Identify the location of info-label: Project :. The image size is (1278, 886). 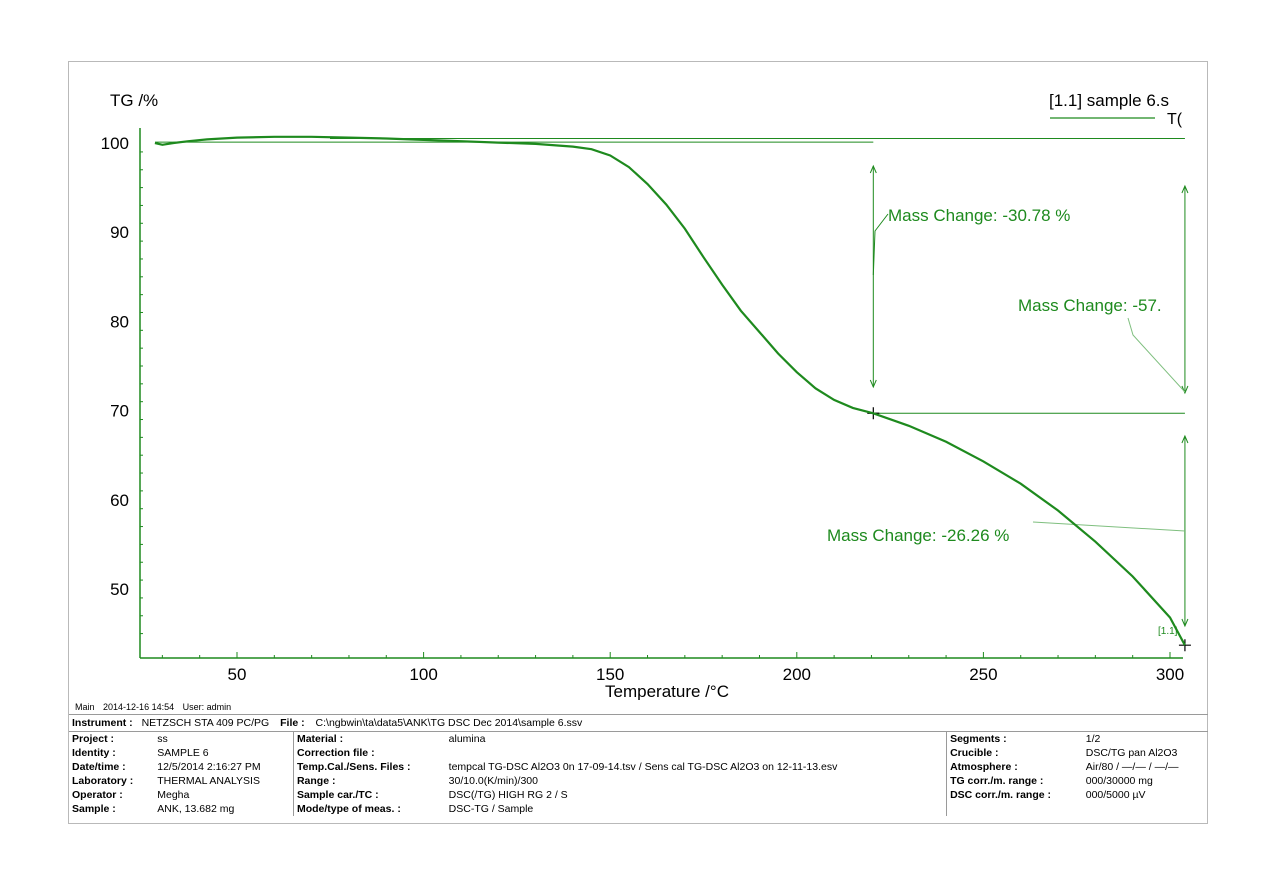
(93, 739).